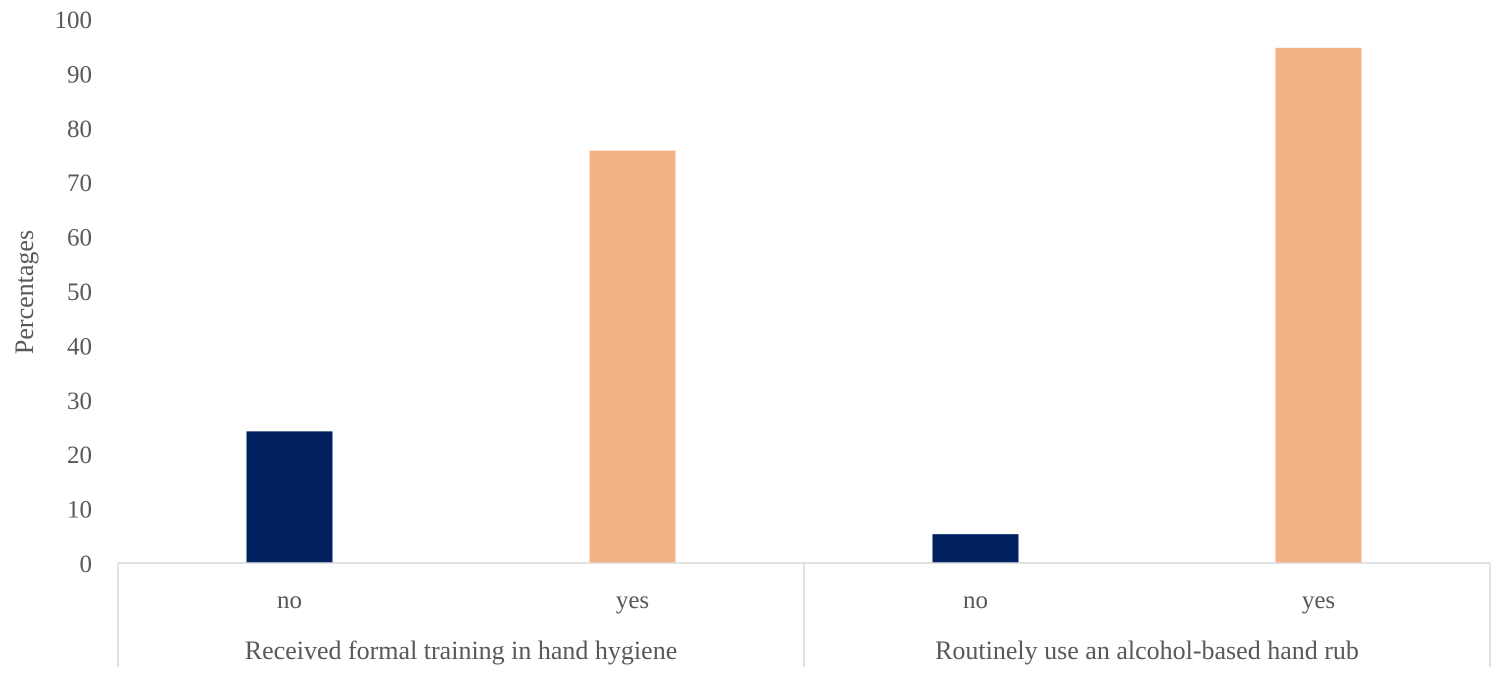 The image size is (1500, 681). What do you see at coordinates (1147, 650) in the screenshot?
I see `group-label: Routinely use an alcohol-based hand rub` at bounding box center [1147, 650].